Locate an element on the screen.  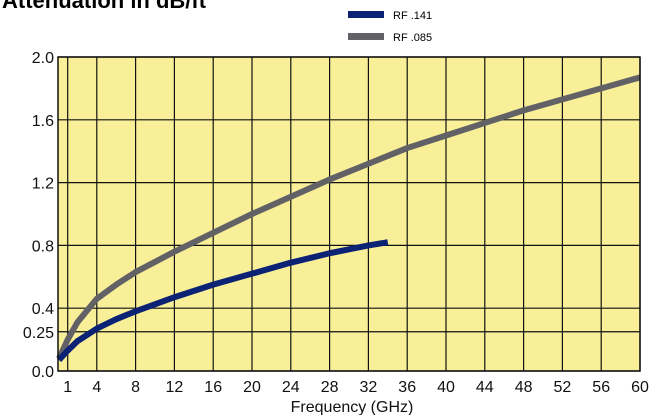
x-tick-label-8: 32 is located at coordinates (369, 387).